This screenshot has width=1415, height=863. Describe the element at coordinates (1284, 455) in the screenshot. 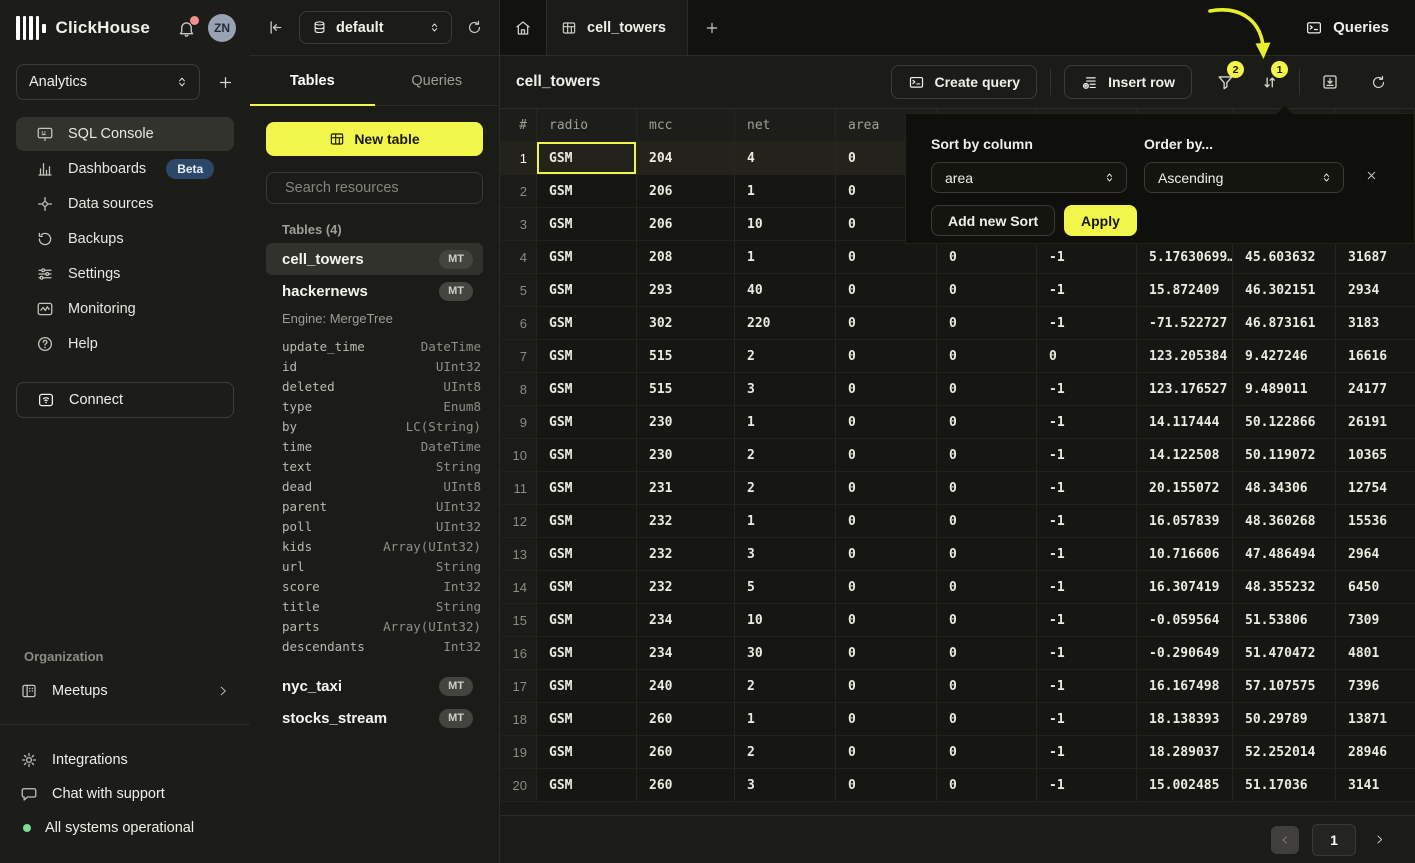

I see `table-cell: 50.119072` at that location.